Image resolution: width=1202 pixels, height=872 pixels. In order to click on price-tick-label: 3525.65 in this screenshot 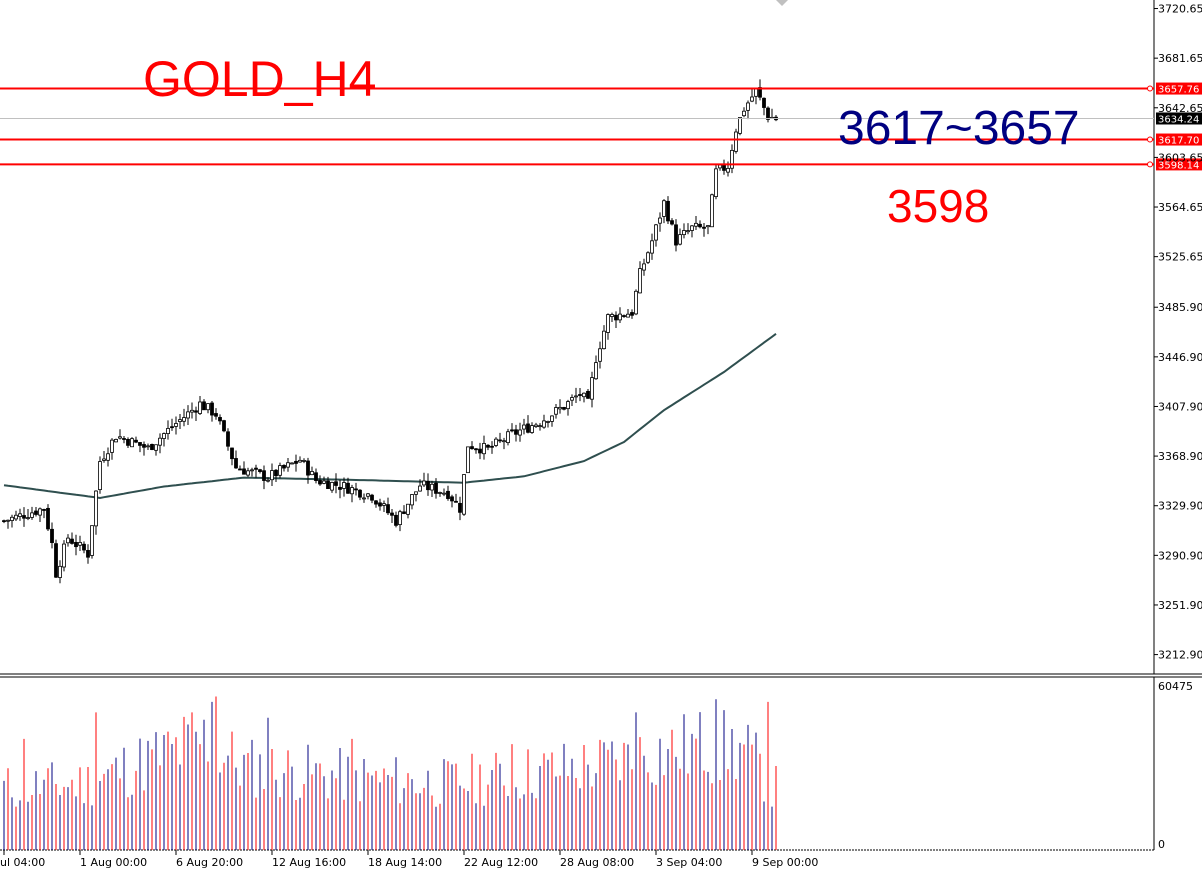, I will do `click(1180, 257)`.